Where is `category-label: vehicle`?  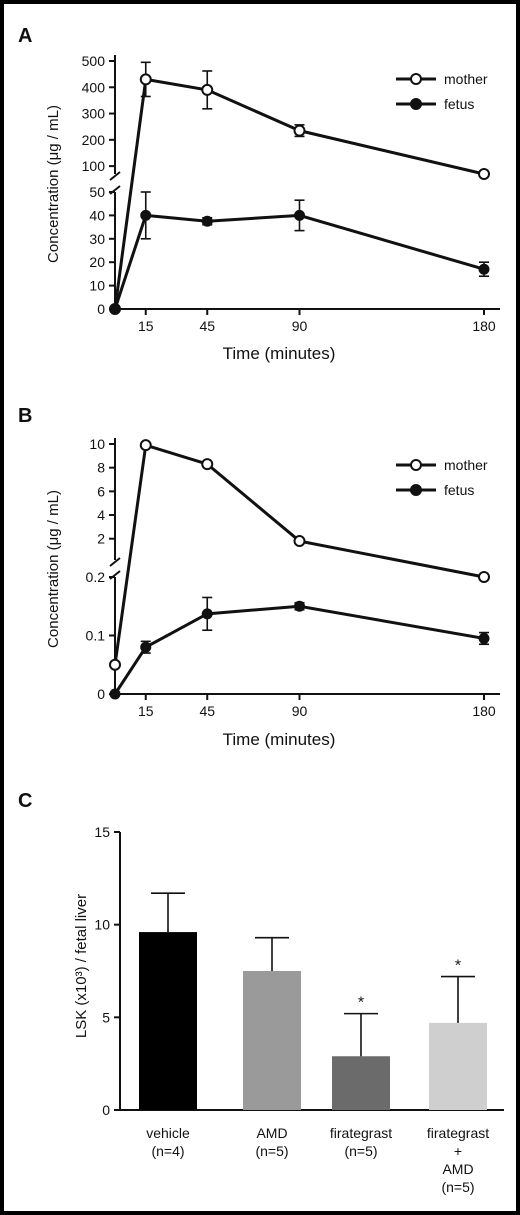 category-label: vehicle is located at coordinates (168, 1133).